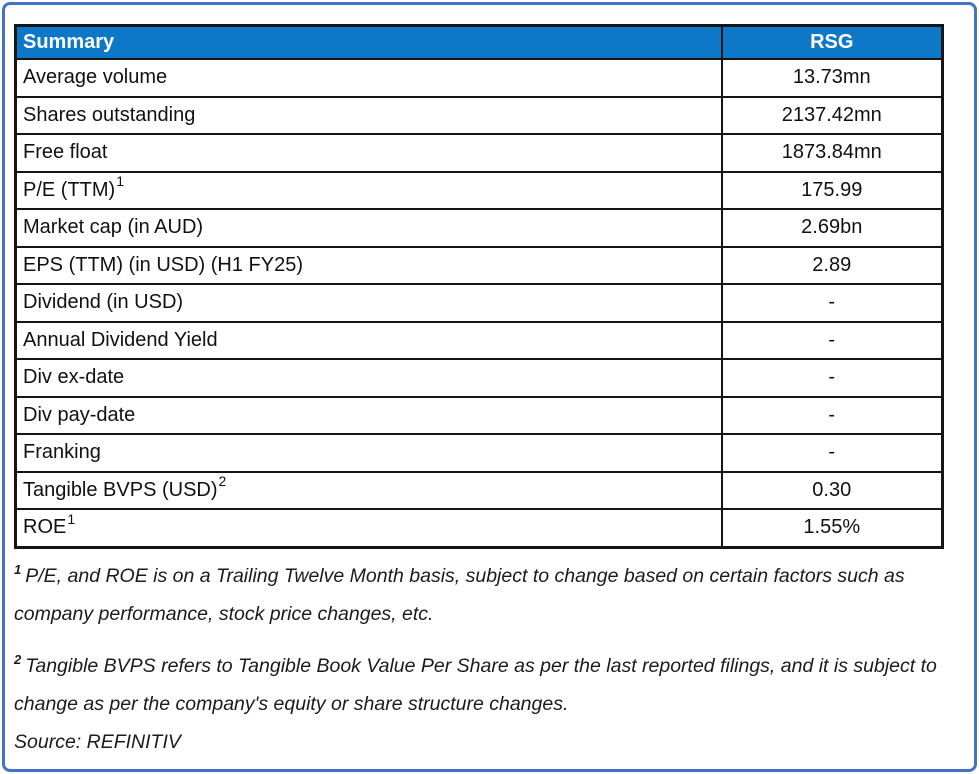  I want to click on metric-label: Tangible BVPS (USD)2, so click(368, 490).